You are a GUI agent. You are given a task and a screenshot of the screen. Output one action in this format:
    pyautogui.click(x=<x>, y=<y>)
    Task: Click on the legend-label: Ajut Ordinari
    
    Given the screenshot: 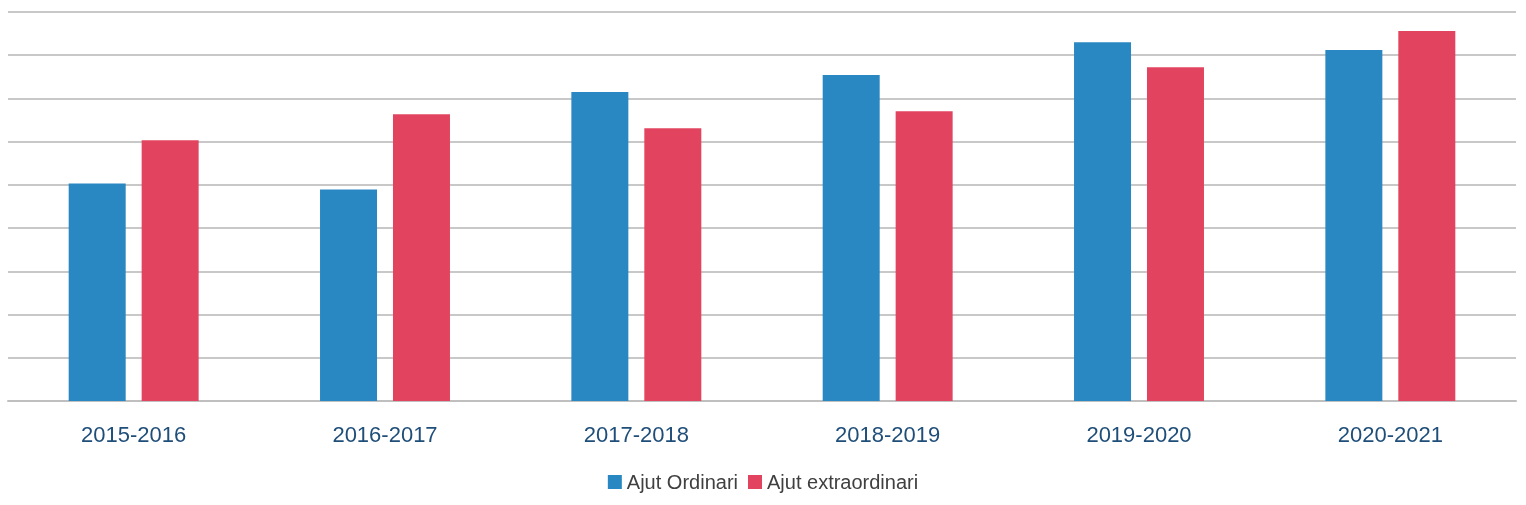 What is the action you would take?
    pyautogui.click(x=682, y=482)
    